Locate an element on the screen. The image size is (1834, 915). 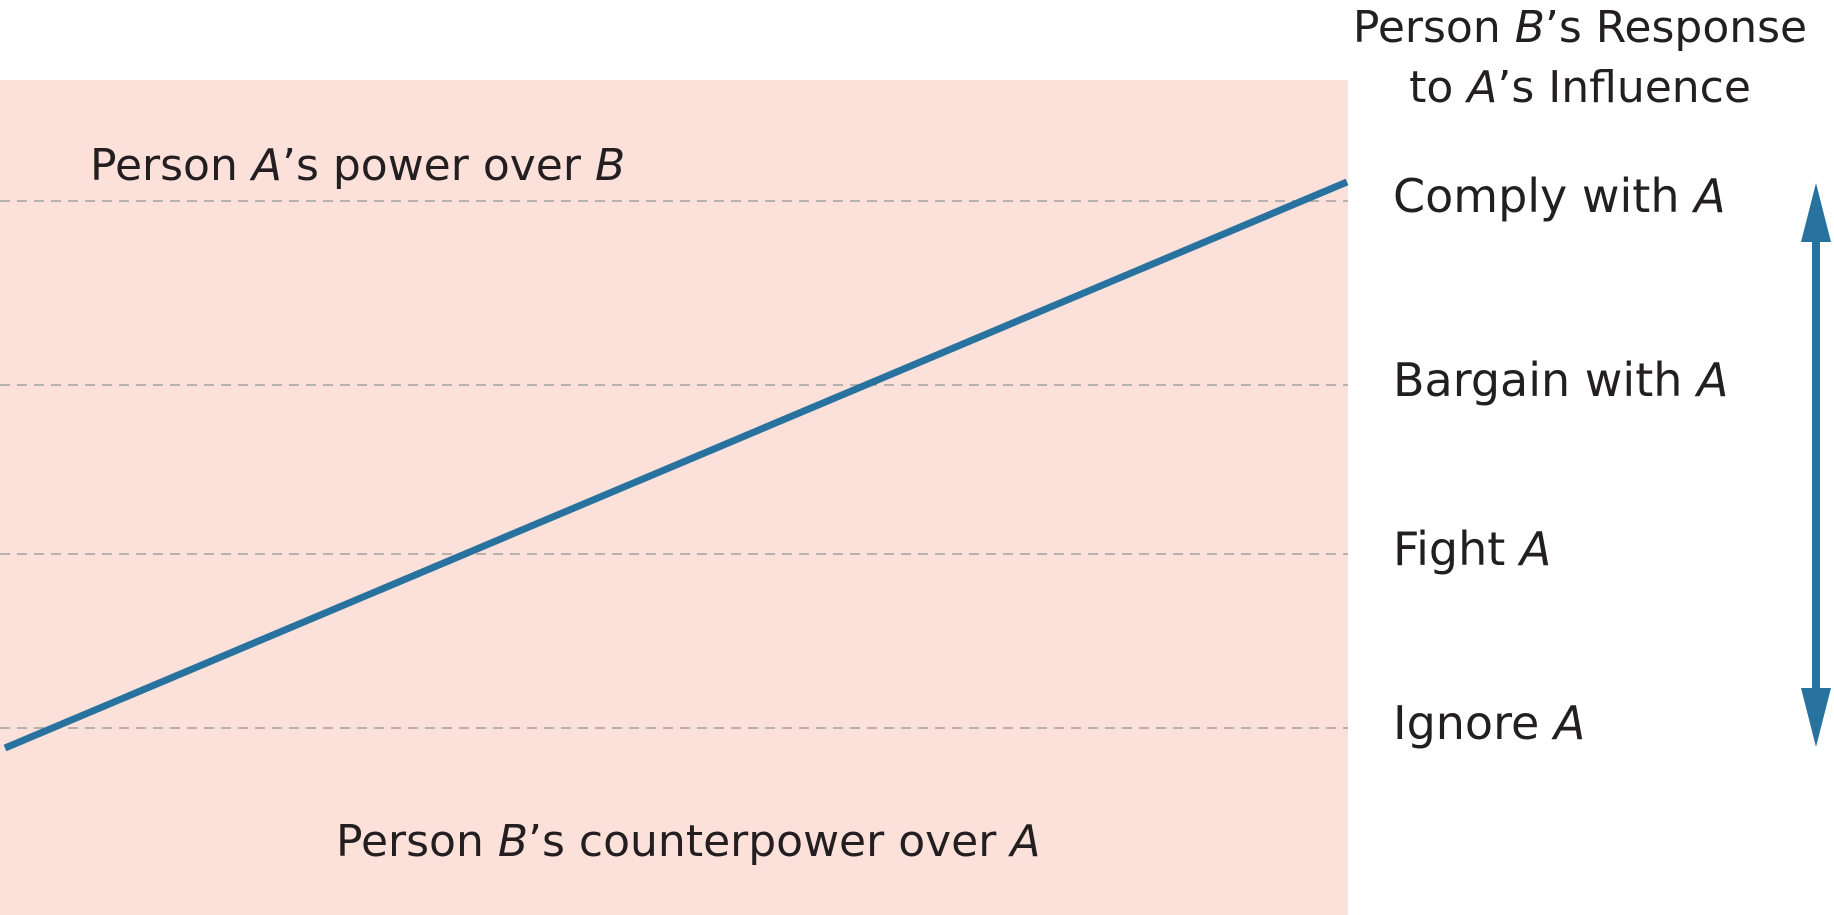
response-fight: Fight A is located at coordinates (1472, 549).